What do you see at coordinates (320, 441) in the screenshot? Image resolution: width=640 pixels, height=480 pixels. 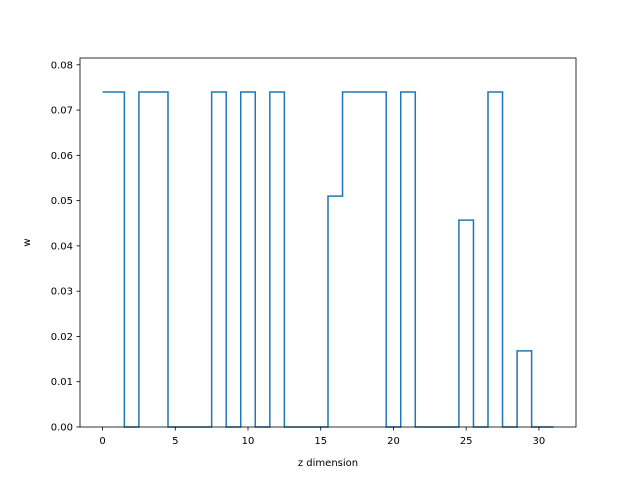 I see `x-tick-label: 15` at bounding box center [320, 441].